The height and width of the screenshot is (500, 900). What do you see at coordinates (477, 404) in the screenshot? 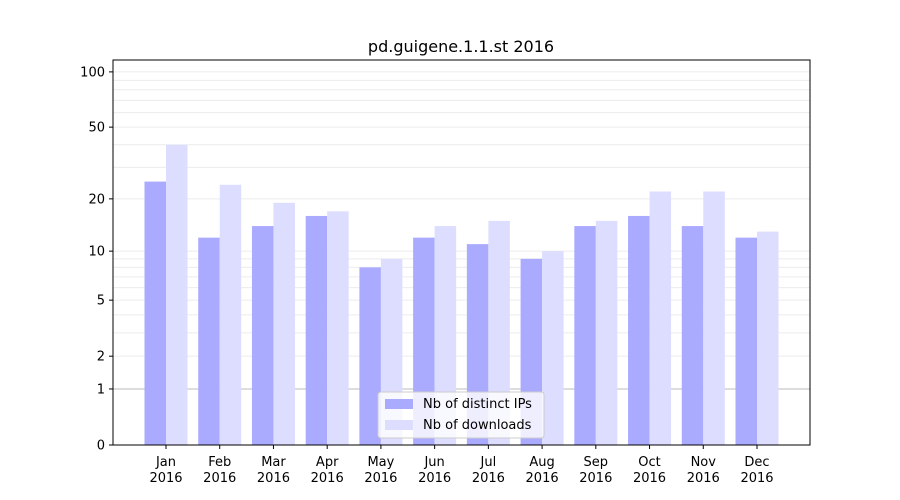
I see `legend-label-ips: Nb of distinct IPs` at bounding box center [477, 404].